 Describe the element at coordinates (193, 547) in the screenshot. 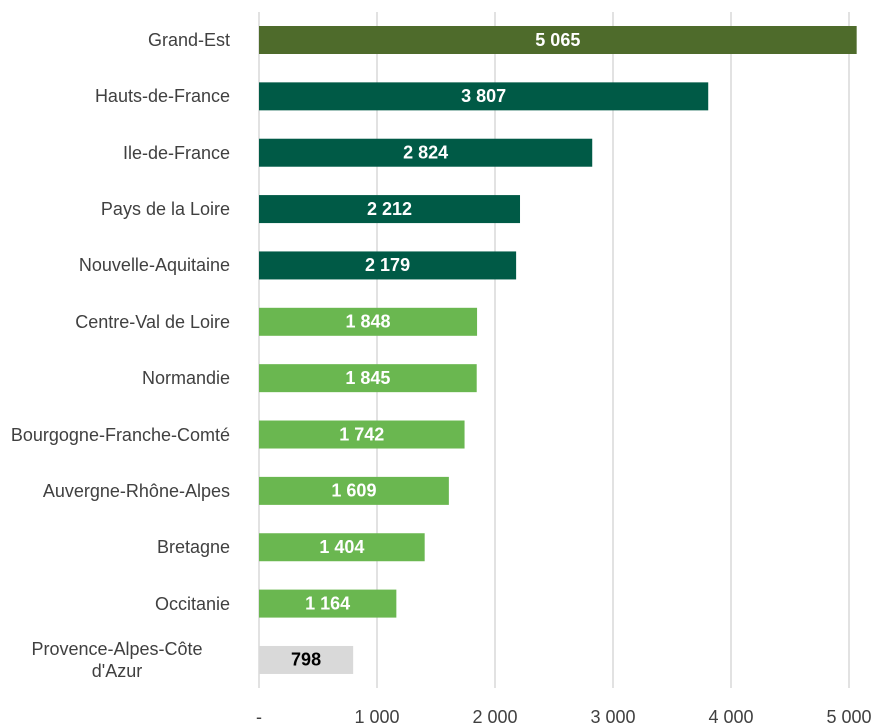

I see `category-label: Bretagne` at that location.